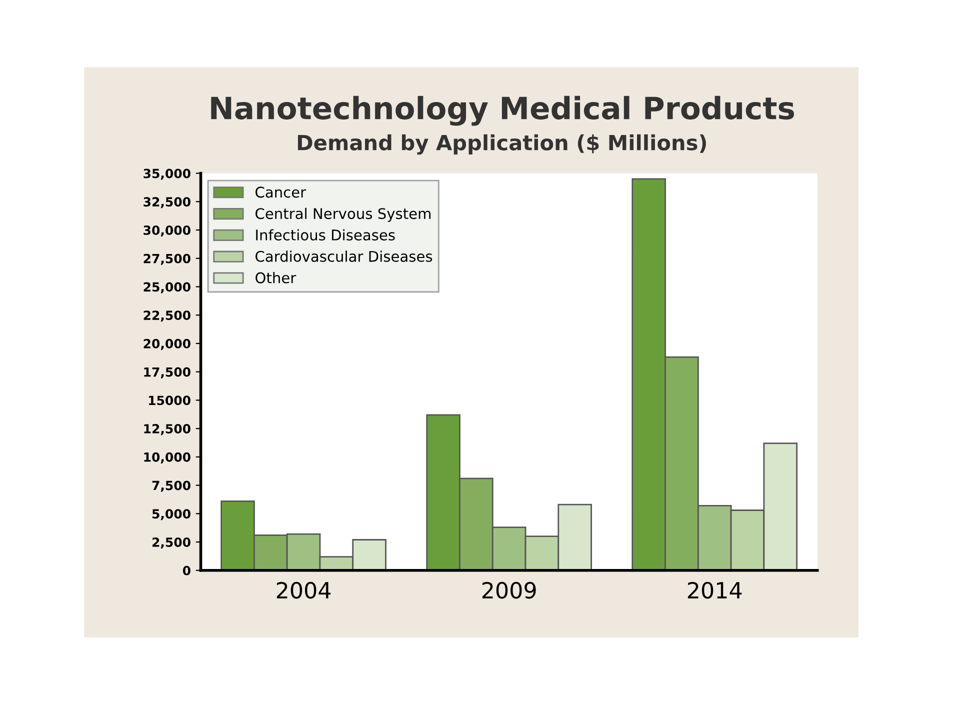  What do you see at coordinates (344, 256) in the screenshot?
I see `legend-label: Cardiovascular Diseases` at bounding box center [344, 256].